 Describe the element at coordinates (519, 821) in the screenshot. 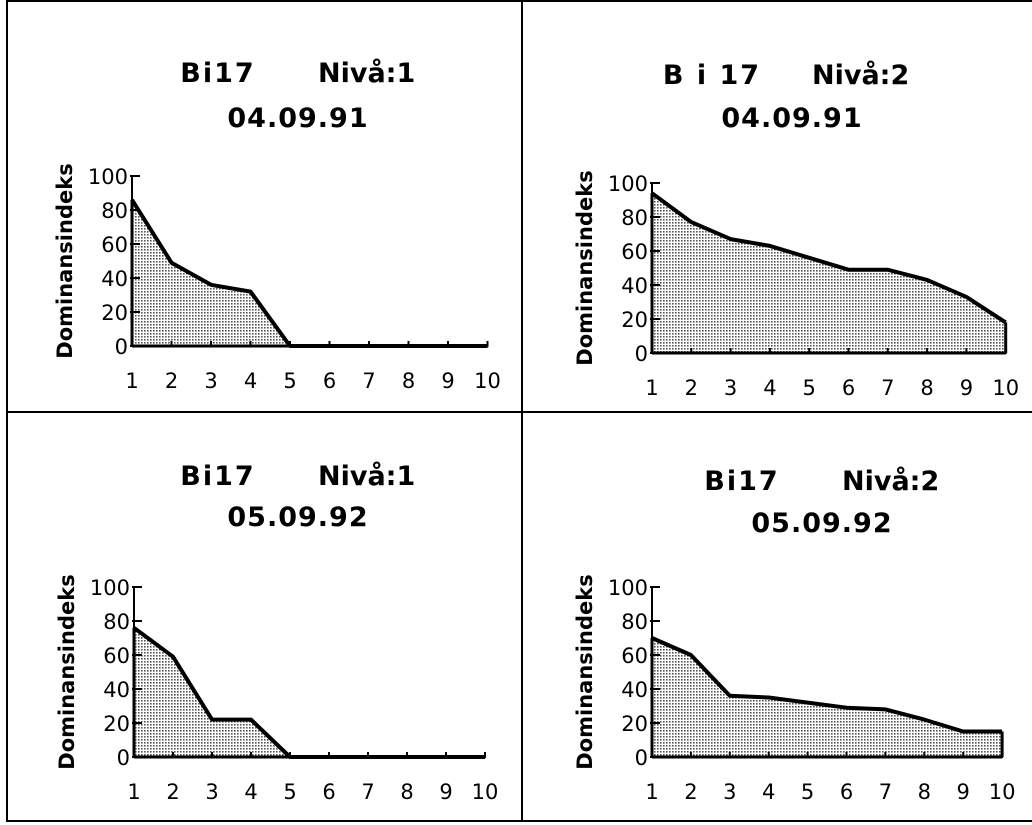

I see `border-bottom` at that location.